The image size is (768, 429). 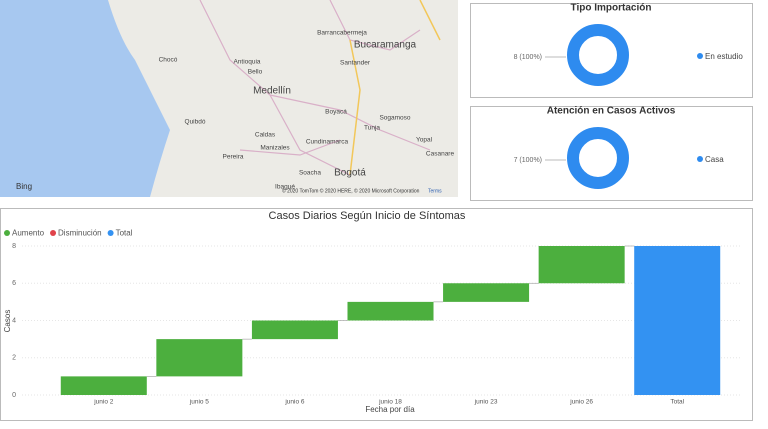 What do you see at coordinates (528, 57) in the screenshot?
I see `data-label: 8 (100%)` at bounding box center [528, 57].